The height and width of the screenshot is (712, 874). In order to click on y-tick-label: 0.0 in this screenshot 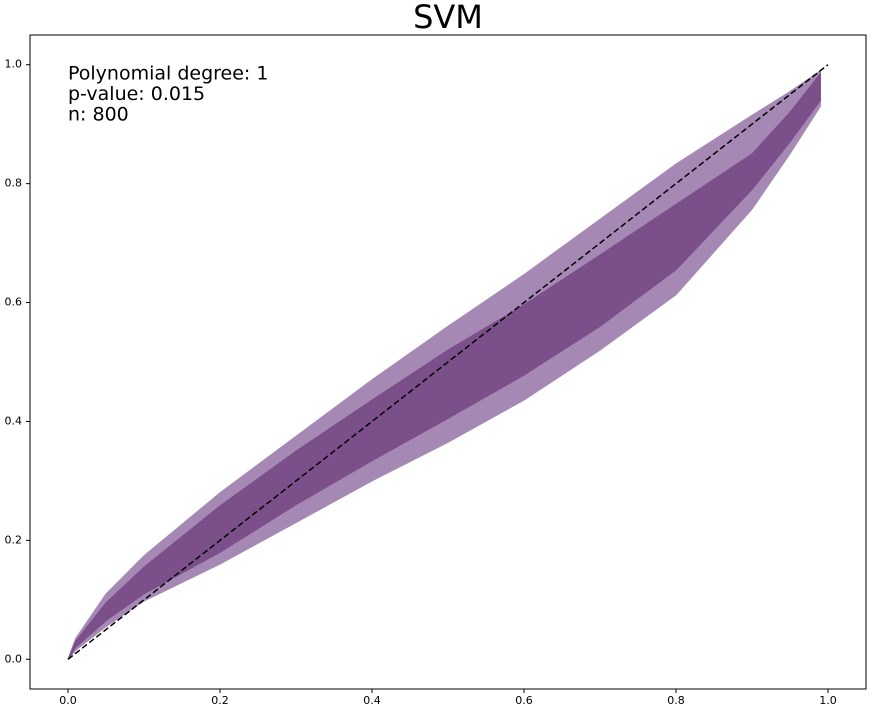, I will do `click(14, 658)`.